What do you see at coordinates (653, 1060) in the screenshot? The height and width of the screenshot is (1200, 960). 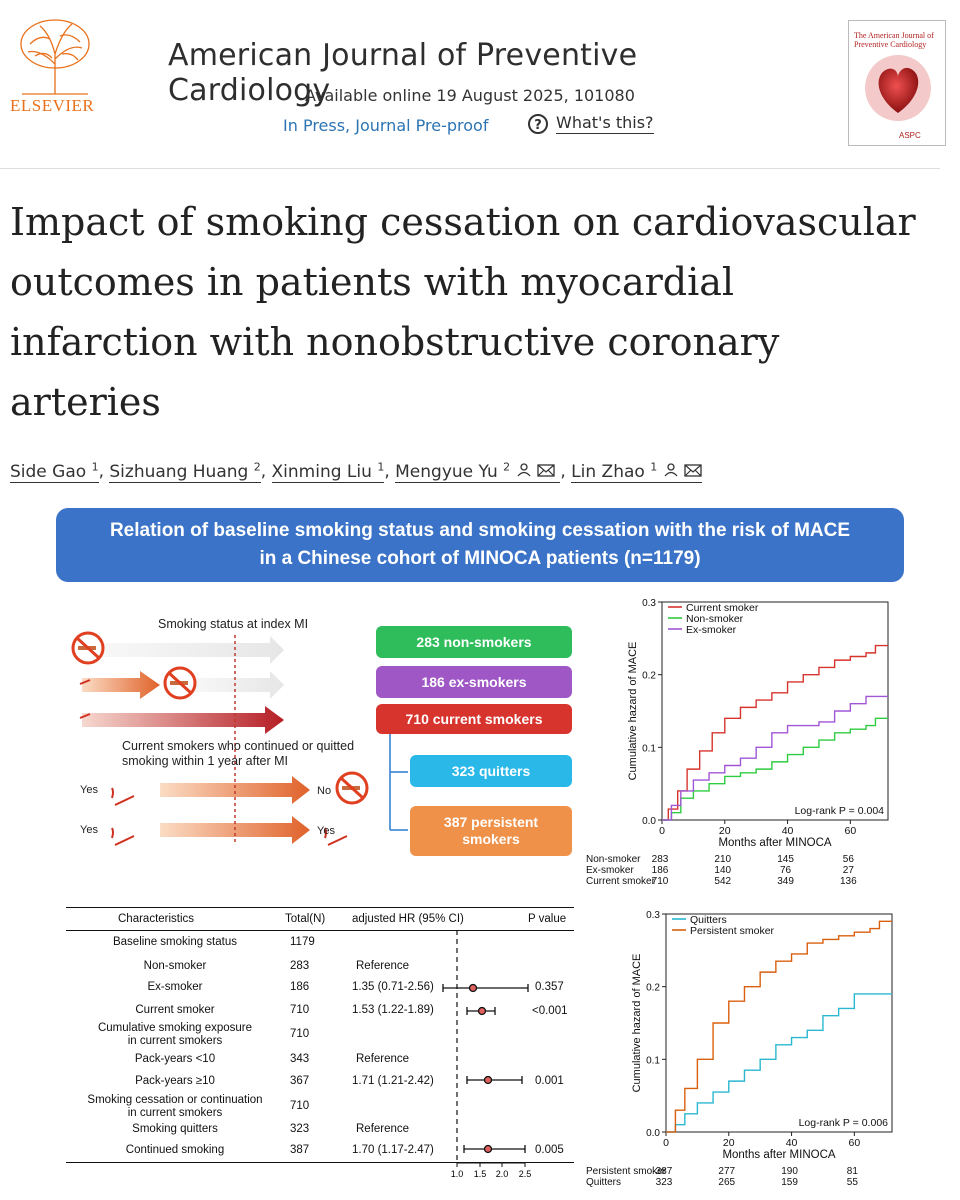 I see `y-tick-label: 0.1` at bounding box center [653, 1060].